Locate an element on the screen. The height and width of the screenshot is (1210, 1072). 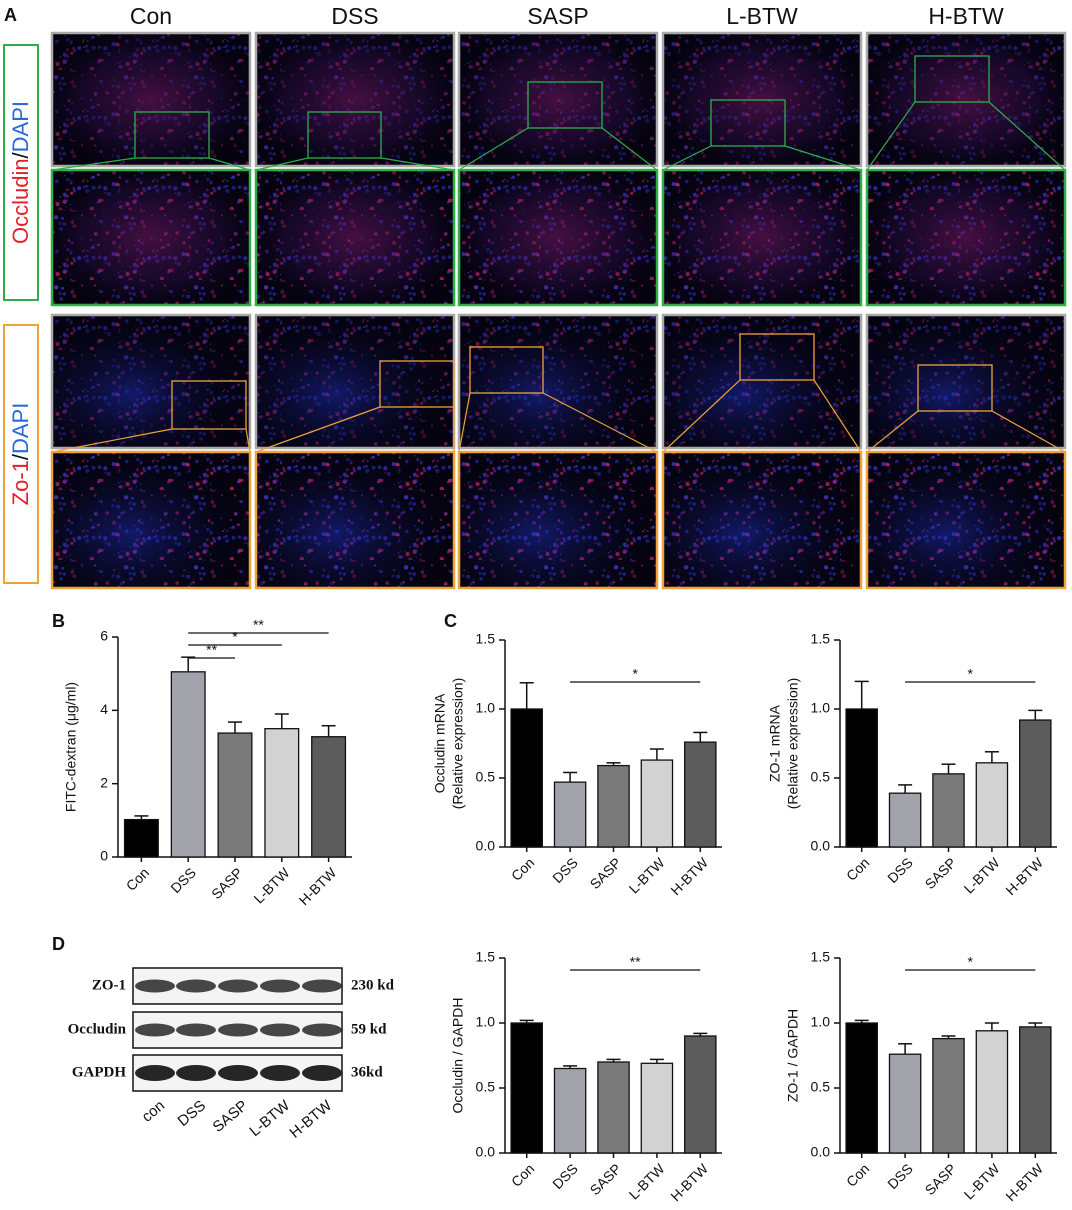
panel-label: B is located at coordinates (58, 621).